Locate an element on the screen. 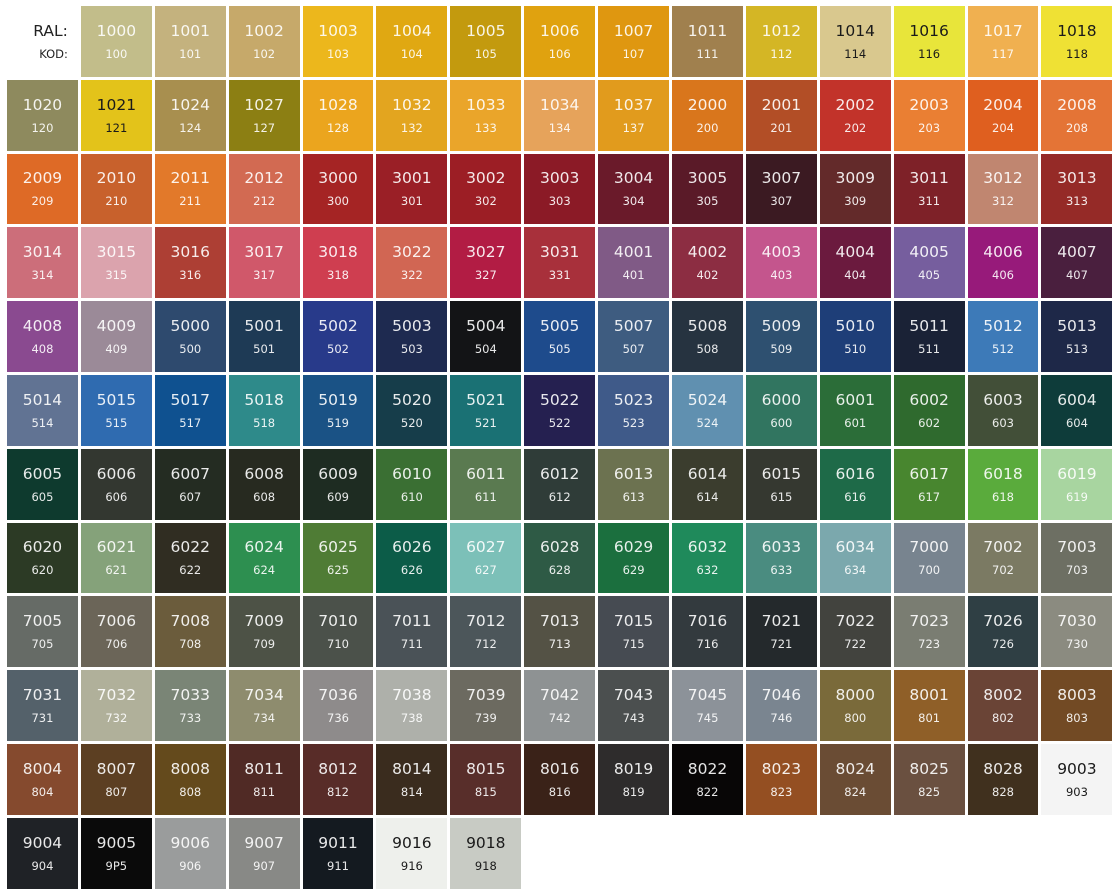  ral-number: 1034 is located at coordinates (559, 104).